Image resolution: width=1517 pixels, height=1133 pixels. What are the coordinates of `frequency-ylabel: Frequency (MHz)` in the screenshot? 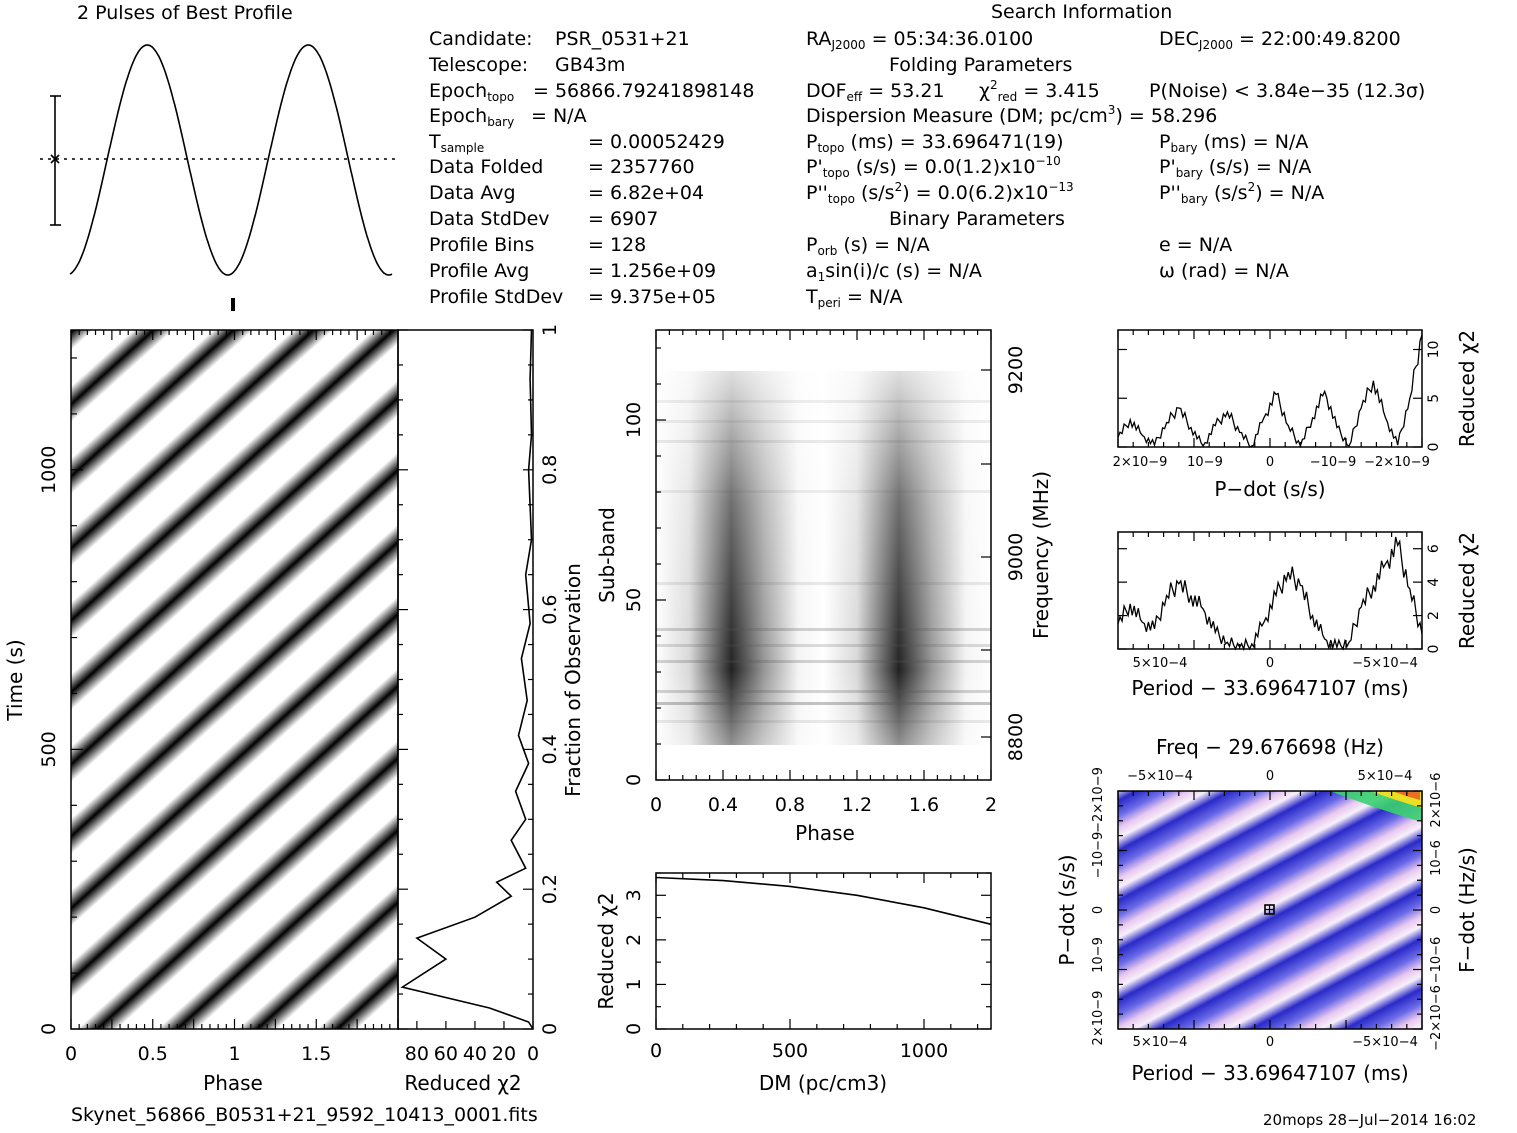 It's located at (1041, 555).